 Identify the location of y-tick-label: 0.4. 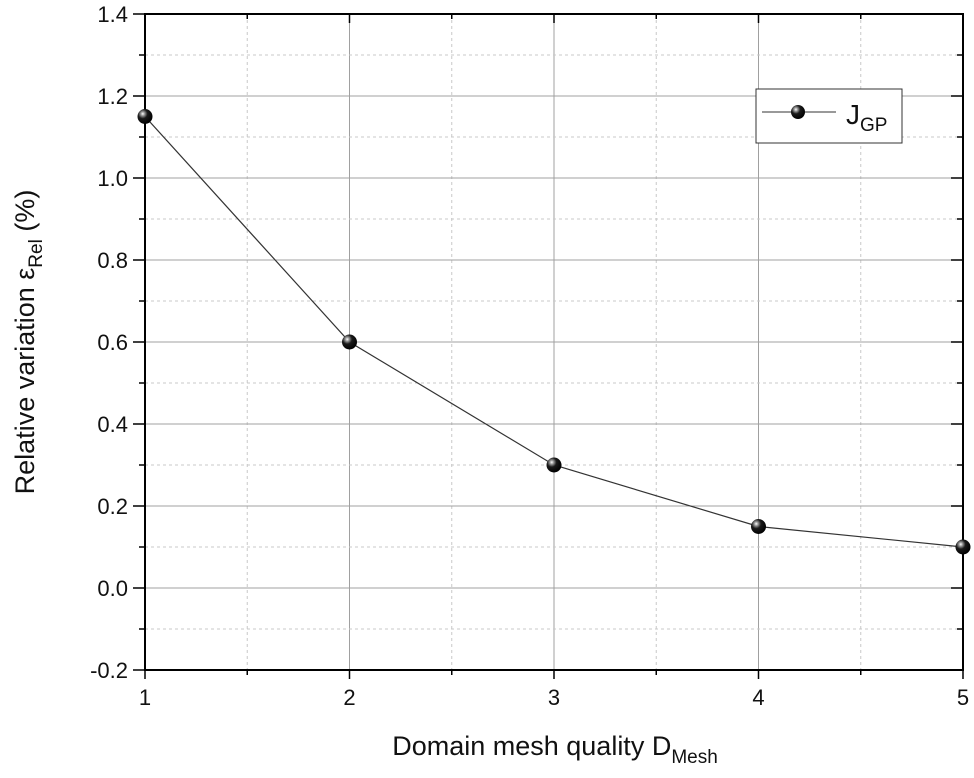
(112, 424).